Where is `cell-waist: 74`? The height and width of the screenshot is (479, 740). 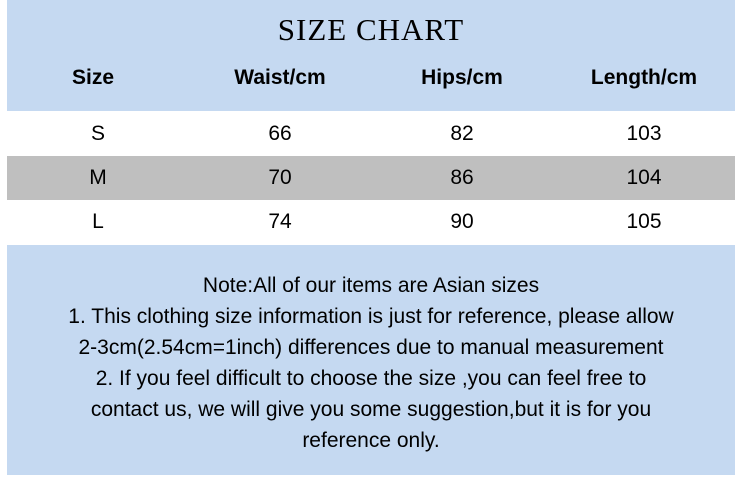 cell-waist: 74 is located at coordinates (280, 221).